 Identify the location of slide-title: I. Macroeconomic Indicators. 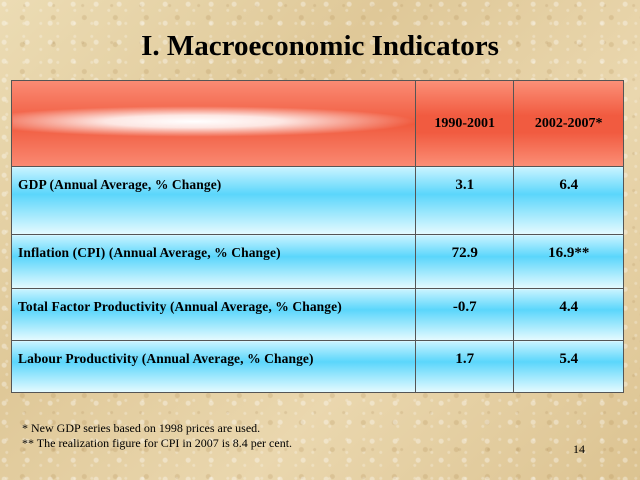
(320, 46).